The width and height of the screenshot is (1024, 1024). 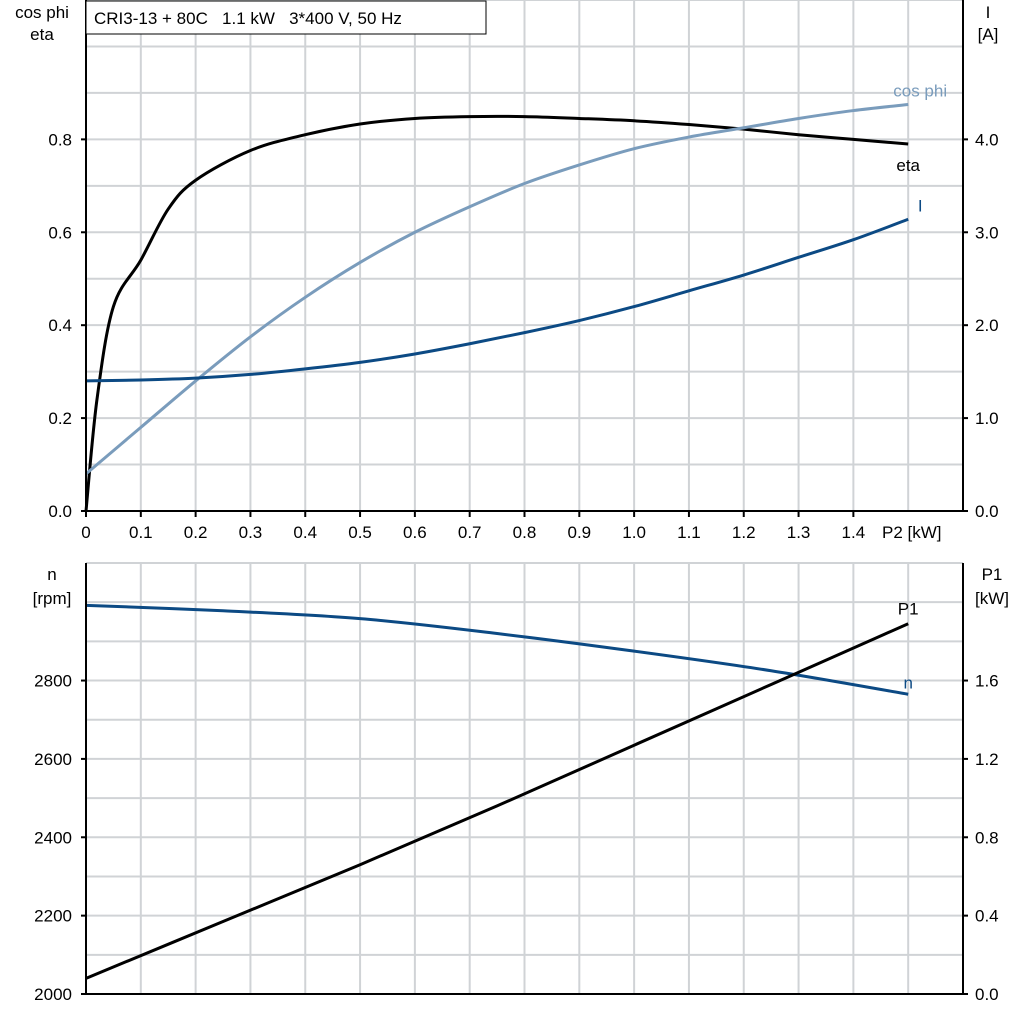 I want to click on left-tick-label: 0.0, so click(x=60, y=511).